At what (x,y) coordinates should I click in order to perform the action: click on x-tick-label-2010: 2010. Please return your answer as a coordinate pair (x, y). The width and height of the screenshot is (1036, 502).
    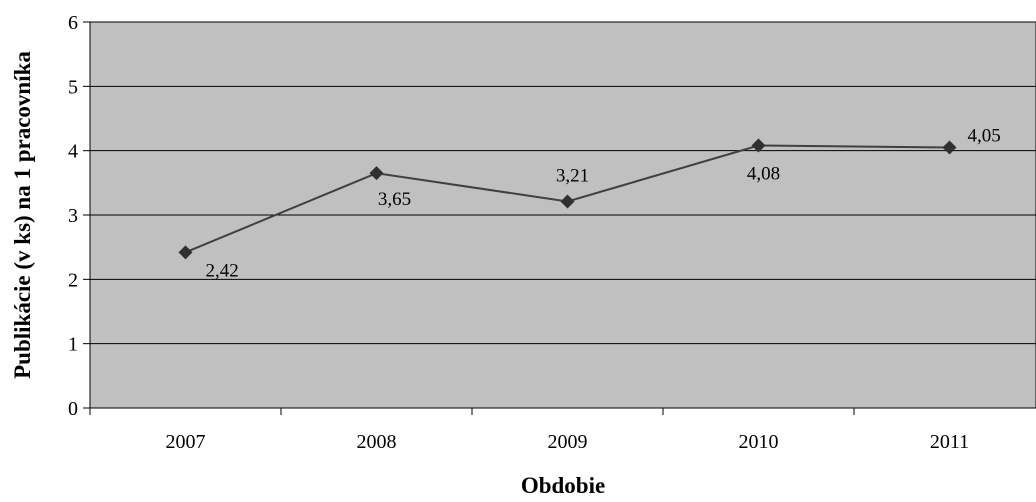
    Looking at the image, I should click on (759, 442).